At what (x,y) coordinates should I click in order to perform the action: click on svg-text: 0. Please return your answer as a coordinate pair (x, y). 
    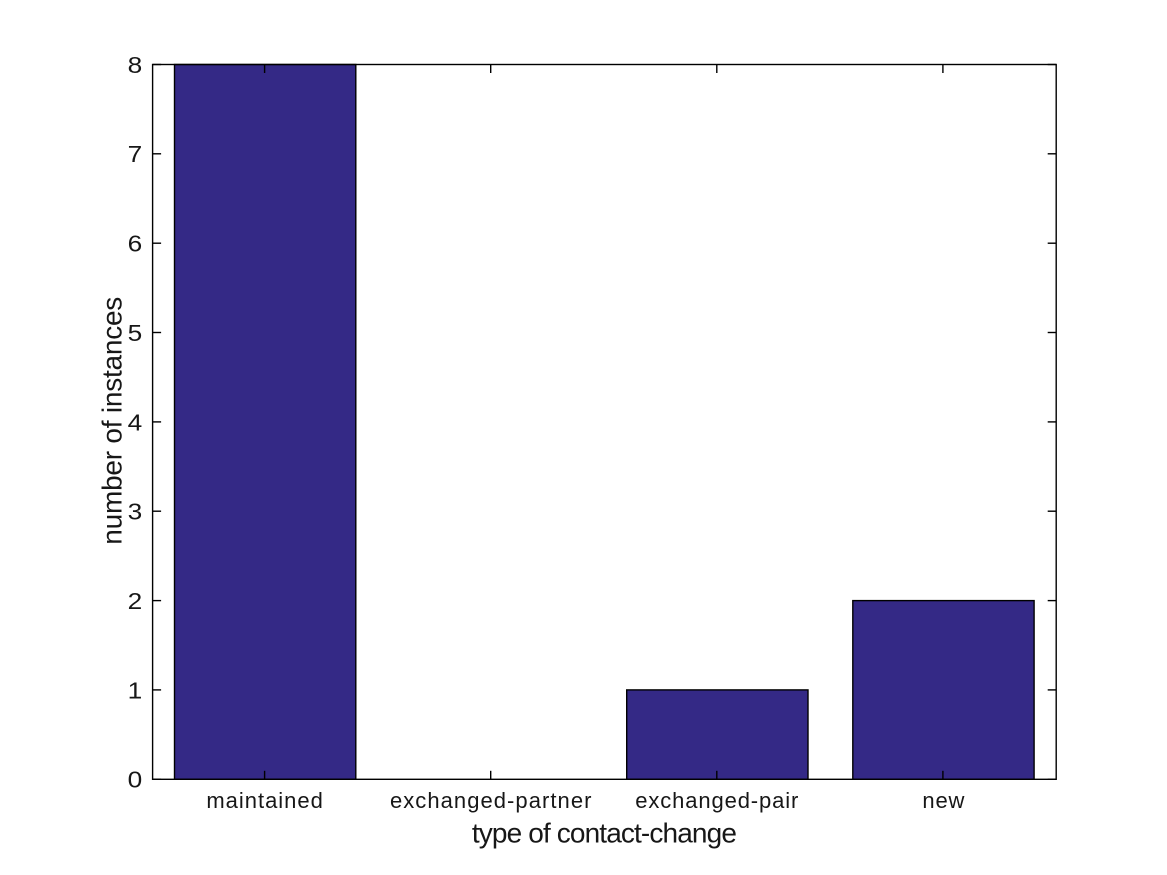
    Looking at the image, I should click on (135, 780).